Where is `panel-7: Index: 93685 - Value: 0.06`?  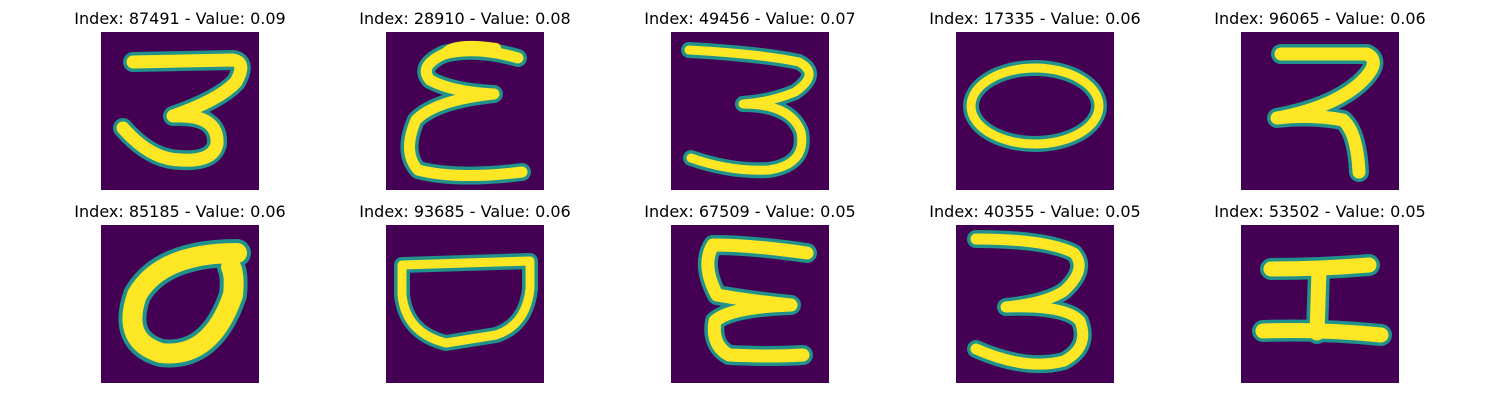
panel-7: Index: 93685 - Value: 0.06 is located at coordinates (465, 293).